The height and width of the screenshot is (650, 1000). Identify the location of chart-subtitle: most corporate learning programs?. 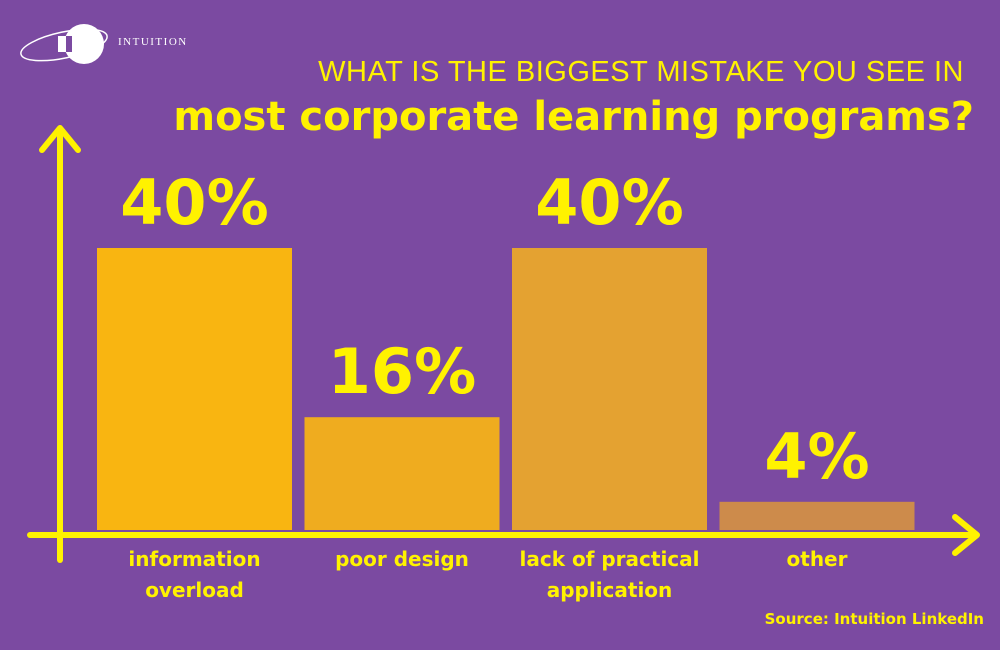
(573, 117).